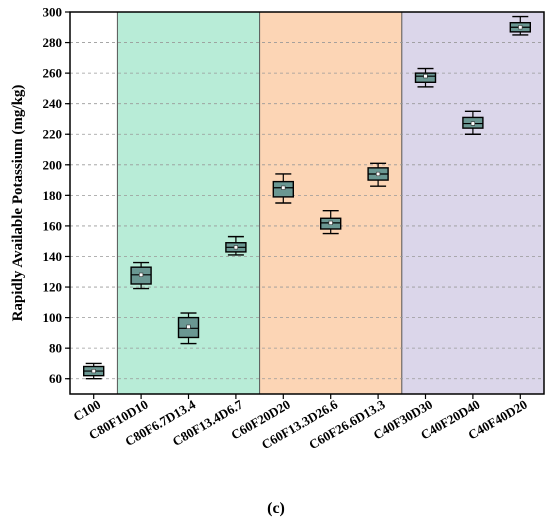  Describe the element at coordinates (53, 287) in the screenshot. I see `y-tick-label-120: 120` at that location.